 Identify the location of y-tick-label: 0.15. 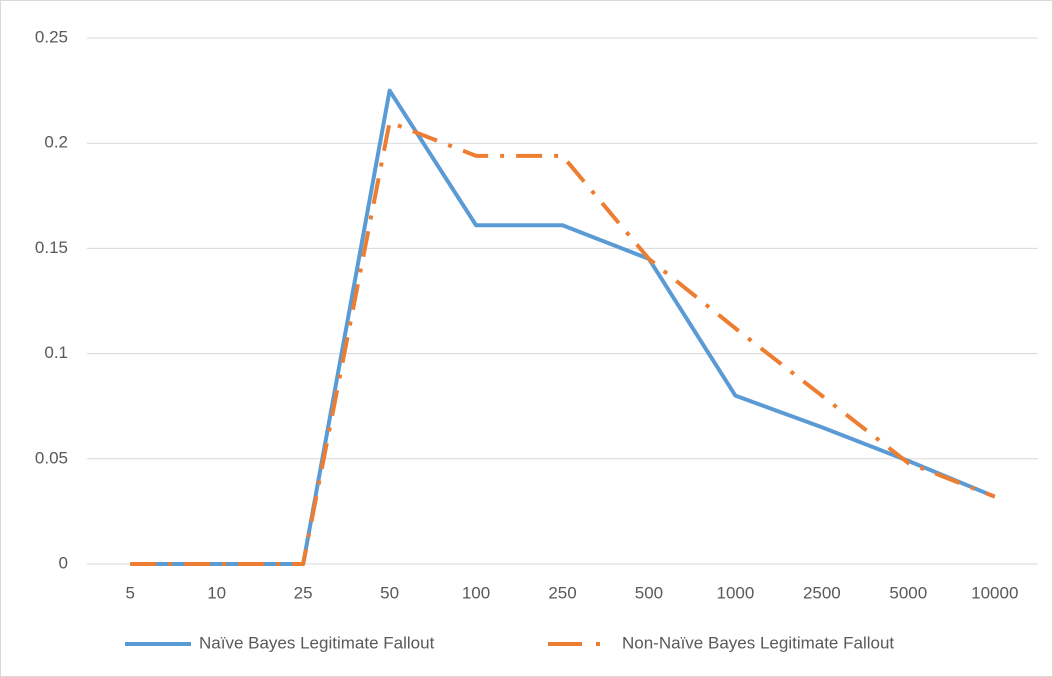
(51, 247).